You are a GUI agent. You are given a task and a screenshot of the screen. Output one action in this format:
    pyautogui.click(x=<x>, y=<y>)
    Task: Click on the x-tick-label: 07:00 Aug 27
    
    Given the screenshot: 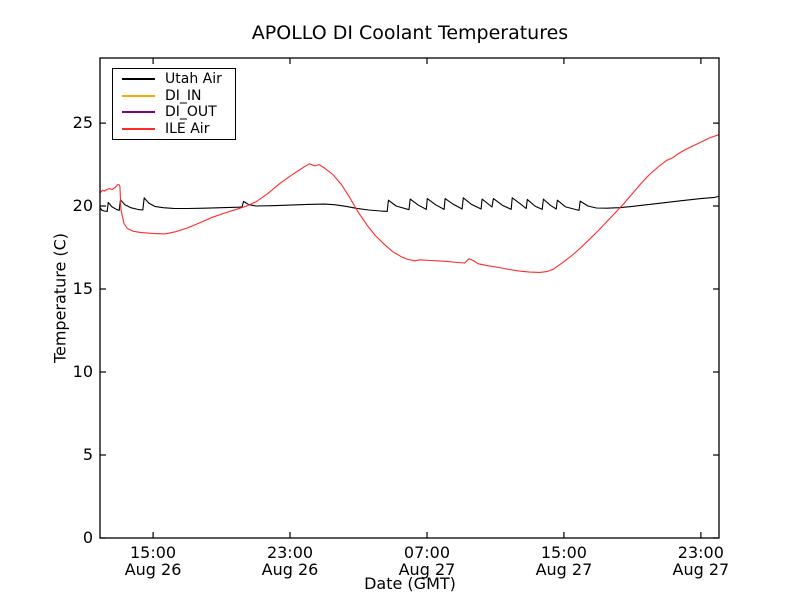 What is the action you would take?
    pyautogui.click(x=427, y=561)
    